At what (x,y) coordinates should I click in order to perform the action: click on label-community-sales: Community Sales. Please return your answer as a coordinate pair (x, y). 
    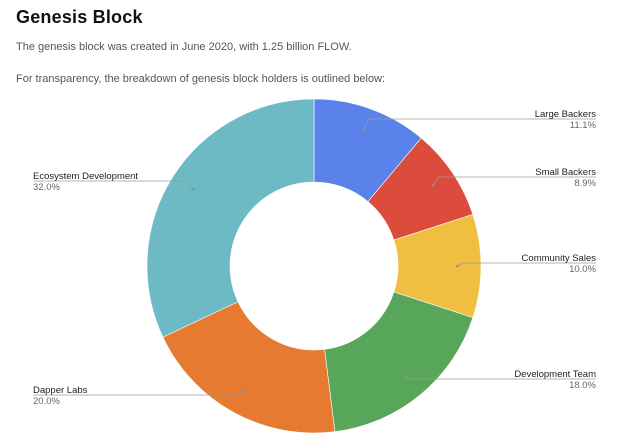
    Looking at the image, I should click on (559, 258).